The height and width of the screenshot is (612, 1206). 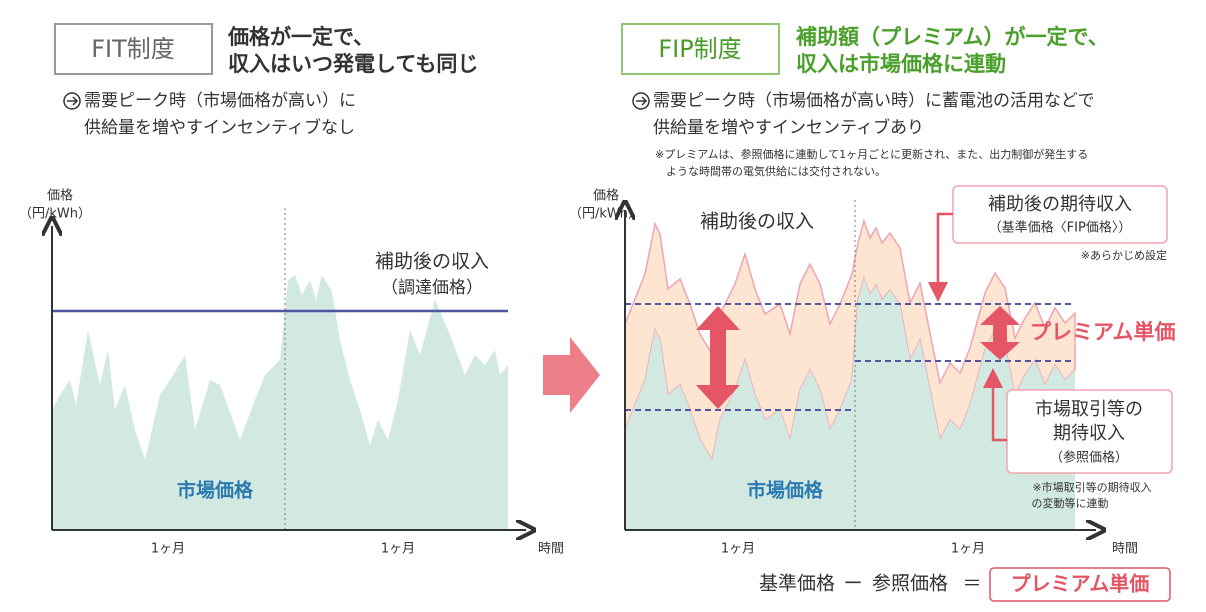 What do you see at coordinates (1091, 487) in the screenshot?
I see `callout-note: ※市場取引等の期待収入` at bounding box center [1091, 487].